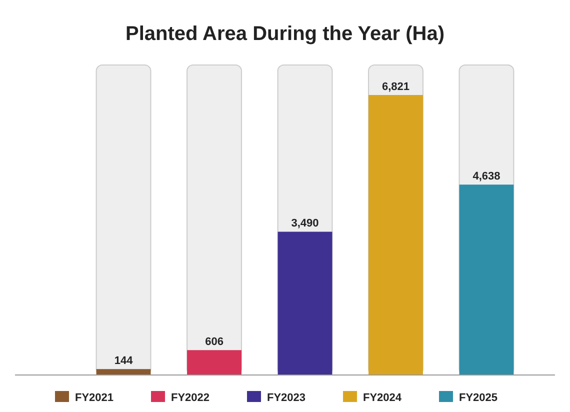 This screenshot has width=570, height=412. Describe the element at coordinates (286, 398) in the screenshot. I see `legend-label: FY2023` at that location.